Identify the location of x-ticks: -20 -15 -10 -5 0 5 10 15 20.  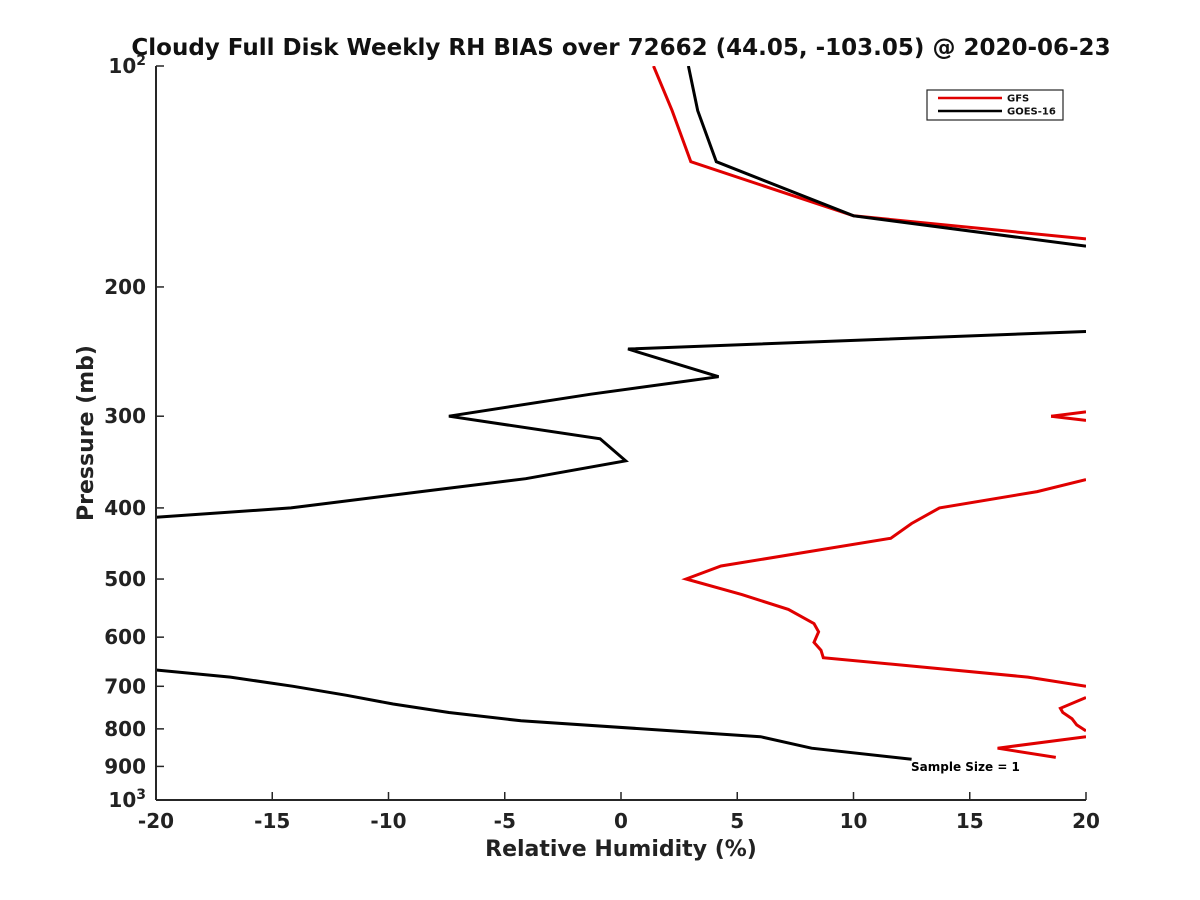
(619, 812).